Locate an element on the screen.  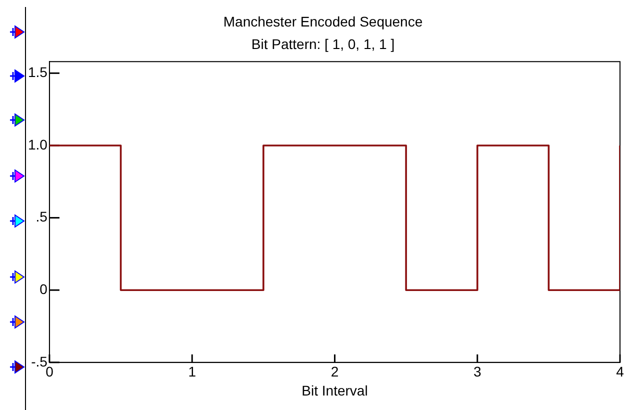
chart-title: Manchester Encoded Sequence is located at coordinates (323, 21).